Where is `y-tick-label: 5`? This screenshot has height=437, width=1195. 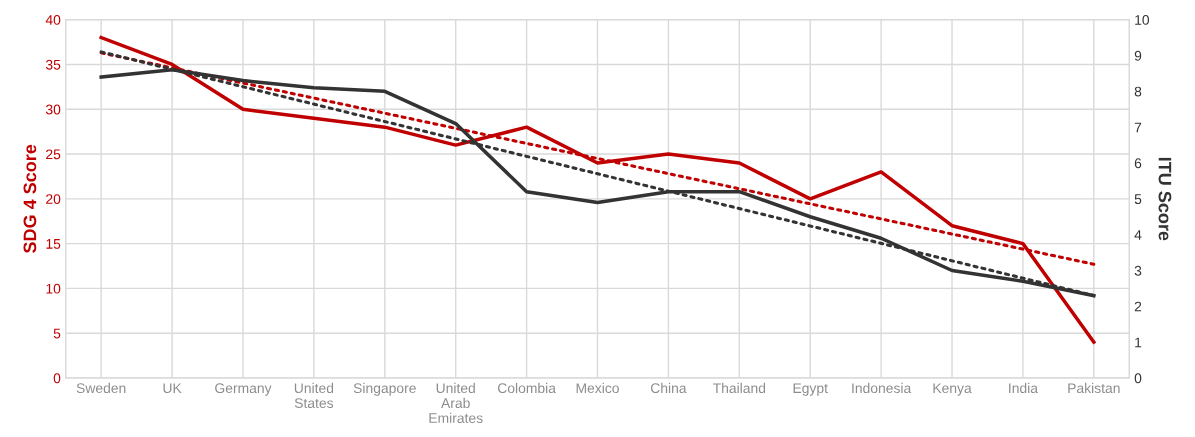 y-tick-label: 5 is located at coordinates (57, 333).